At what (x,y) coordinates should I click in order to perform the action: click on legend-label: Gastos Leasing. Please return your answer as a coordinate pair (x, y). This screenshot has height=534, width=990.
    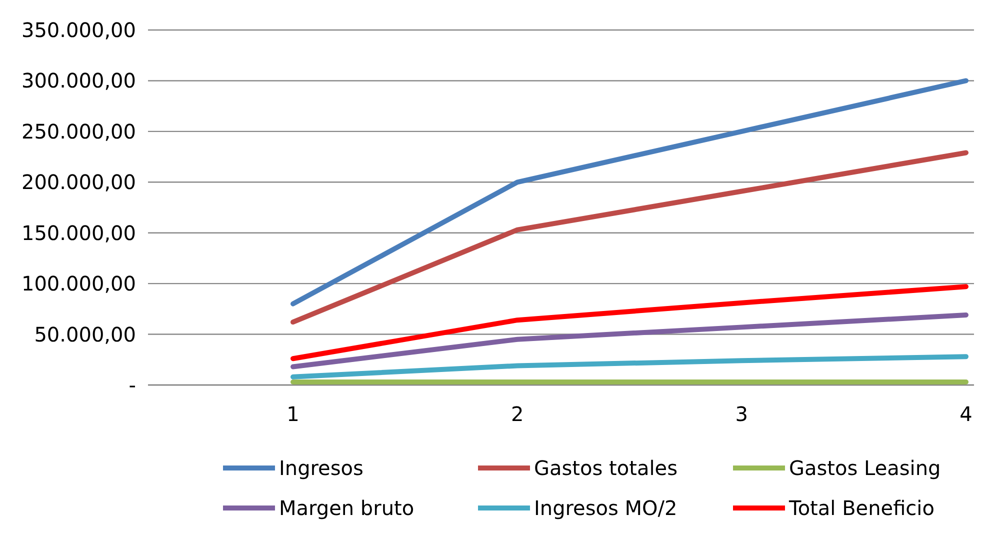
    Looking at the image, I should click on (865, 468).